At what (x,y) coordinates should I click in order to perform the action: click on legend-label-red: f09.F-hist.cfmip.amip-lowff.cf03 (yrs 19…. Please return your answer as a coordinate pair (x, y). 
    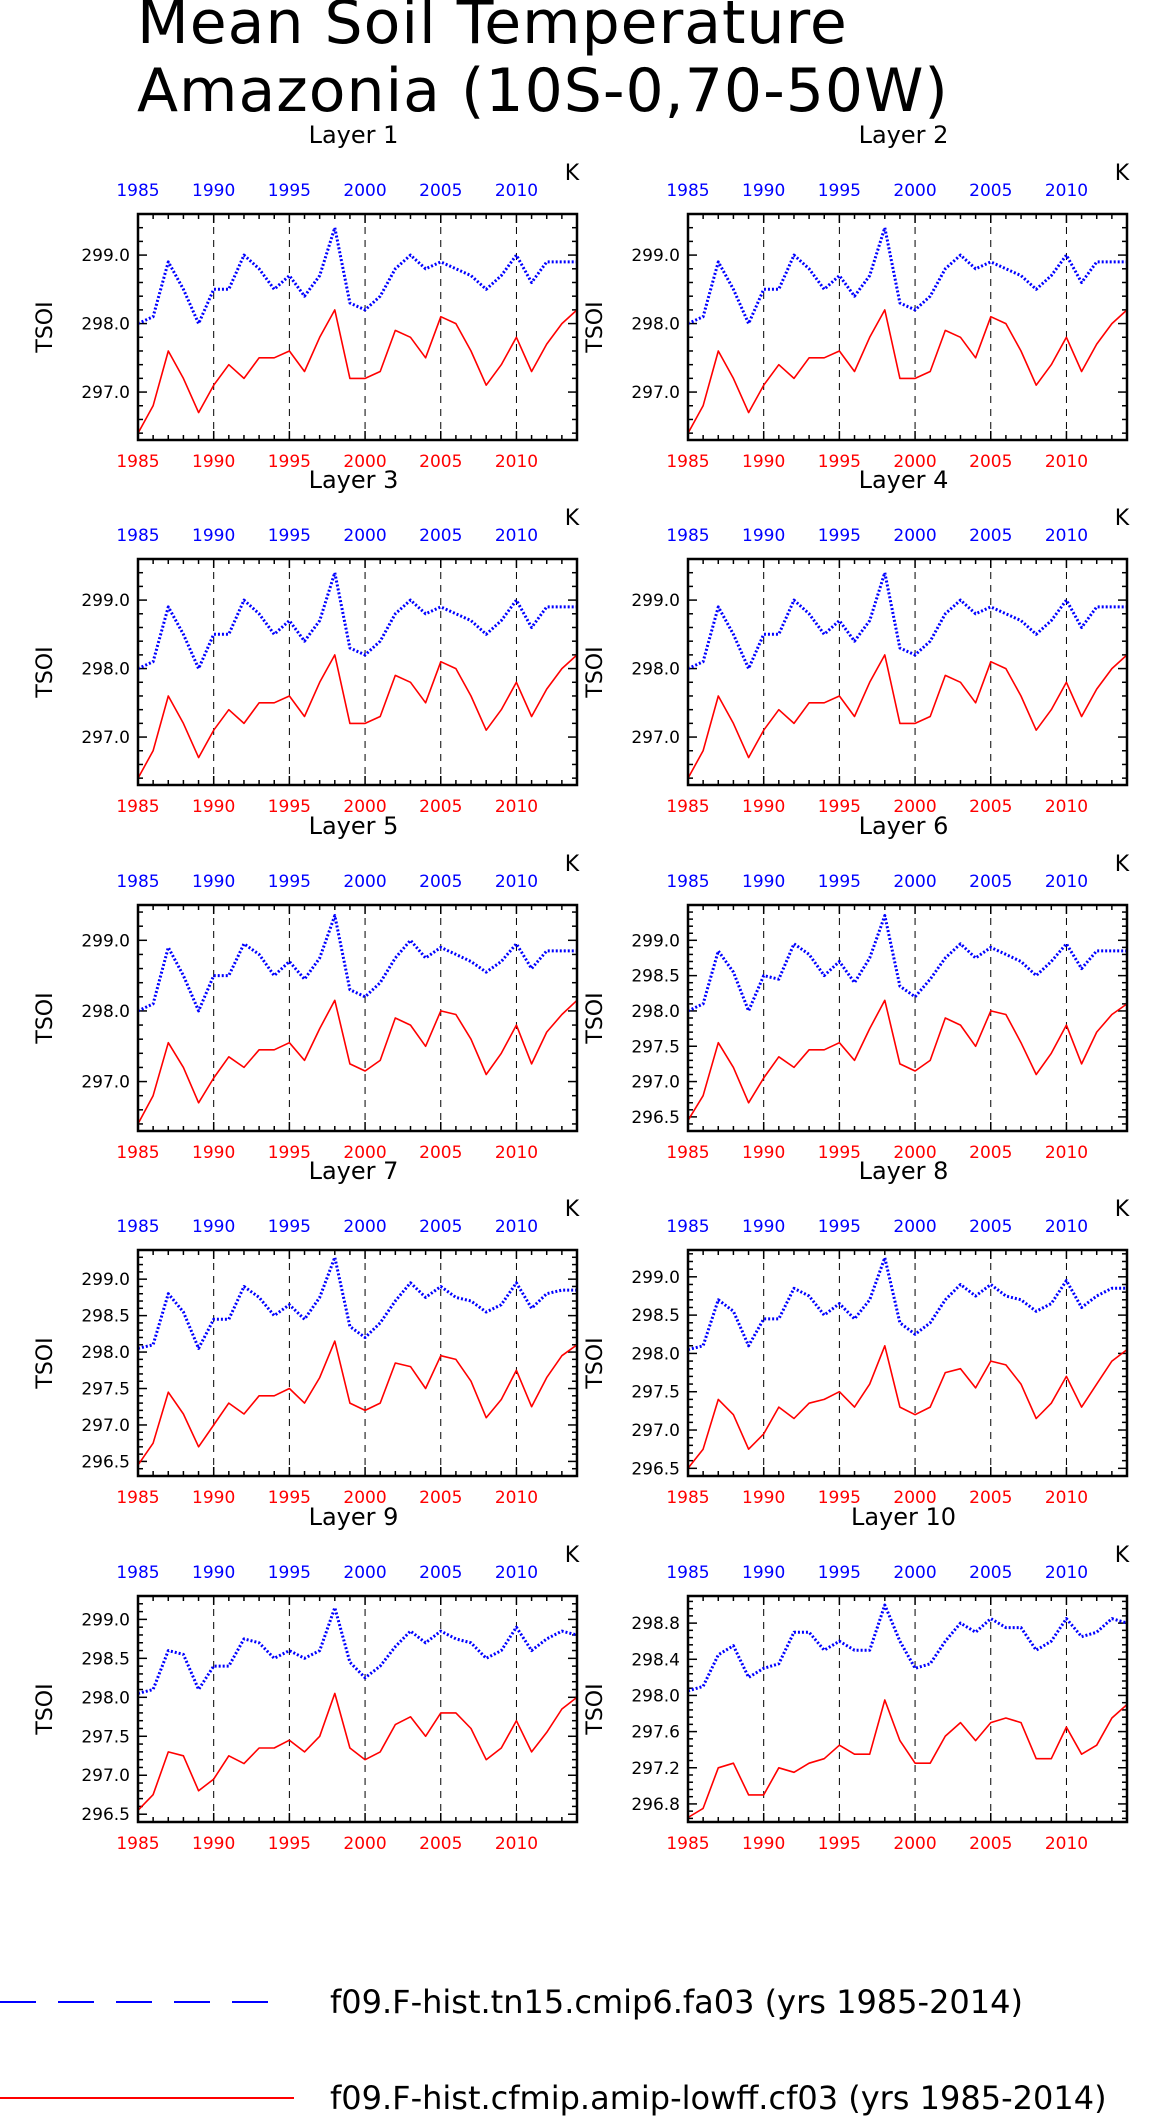
    Looking at the image, I should click on (718, 2098).